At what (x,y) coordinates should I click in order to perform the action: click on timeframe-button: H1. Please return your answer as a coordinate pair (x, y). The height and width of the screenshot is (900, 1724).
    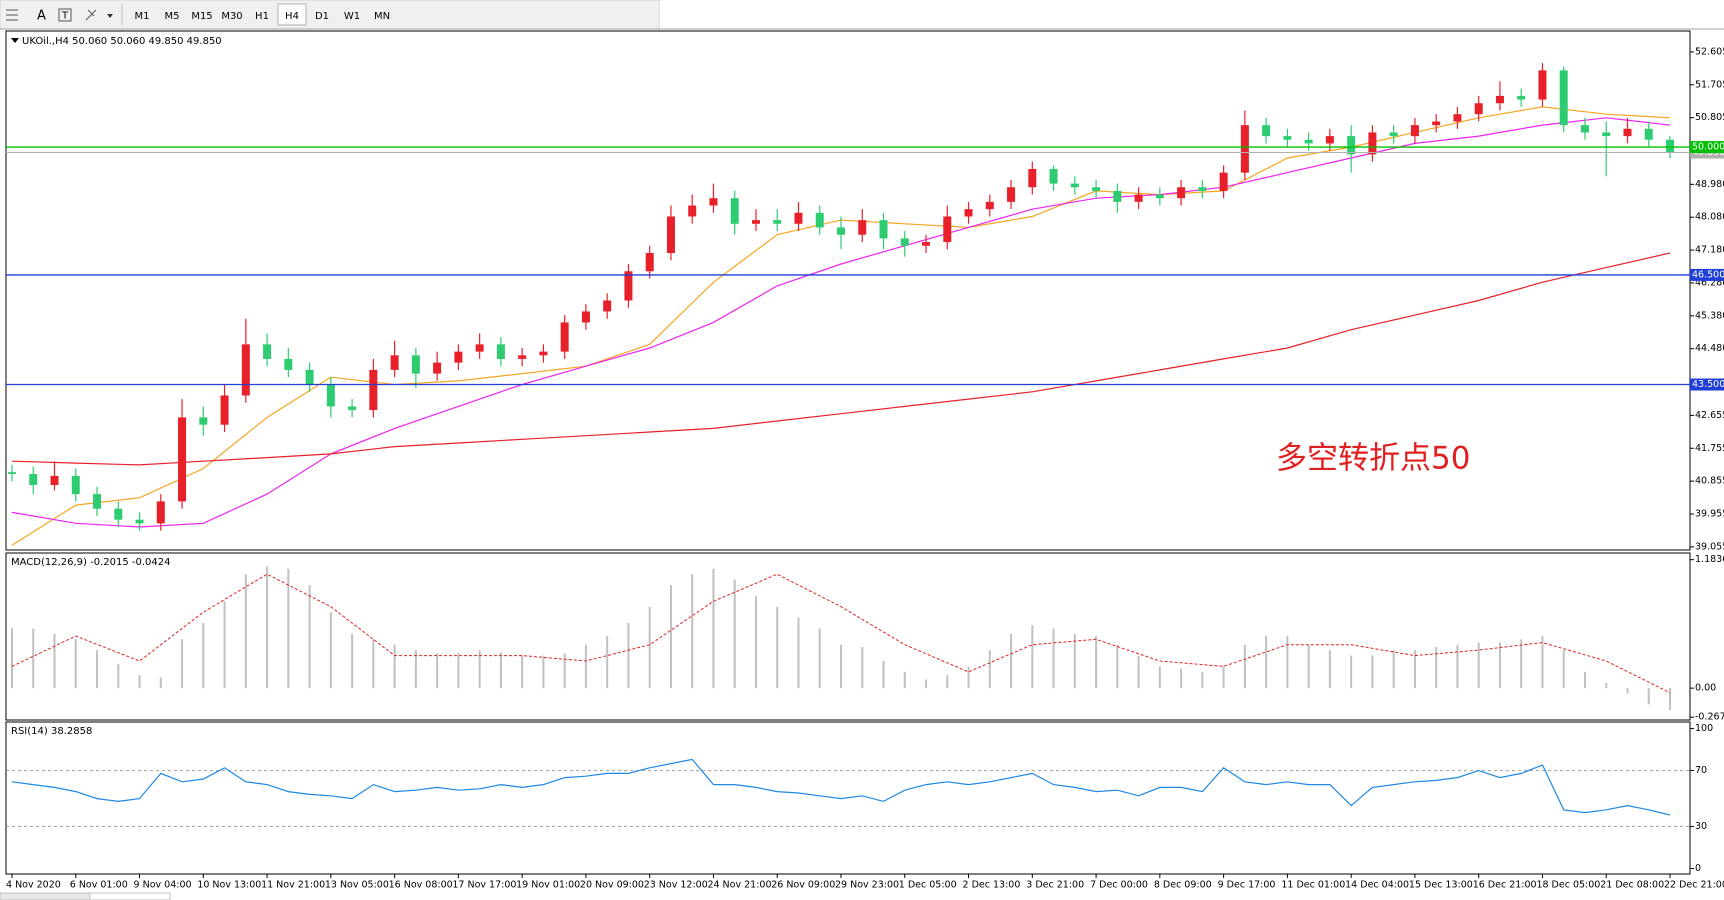
    Looking at the image, I should click on (262, 16).